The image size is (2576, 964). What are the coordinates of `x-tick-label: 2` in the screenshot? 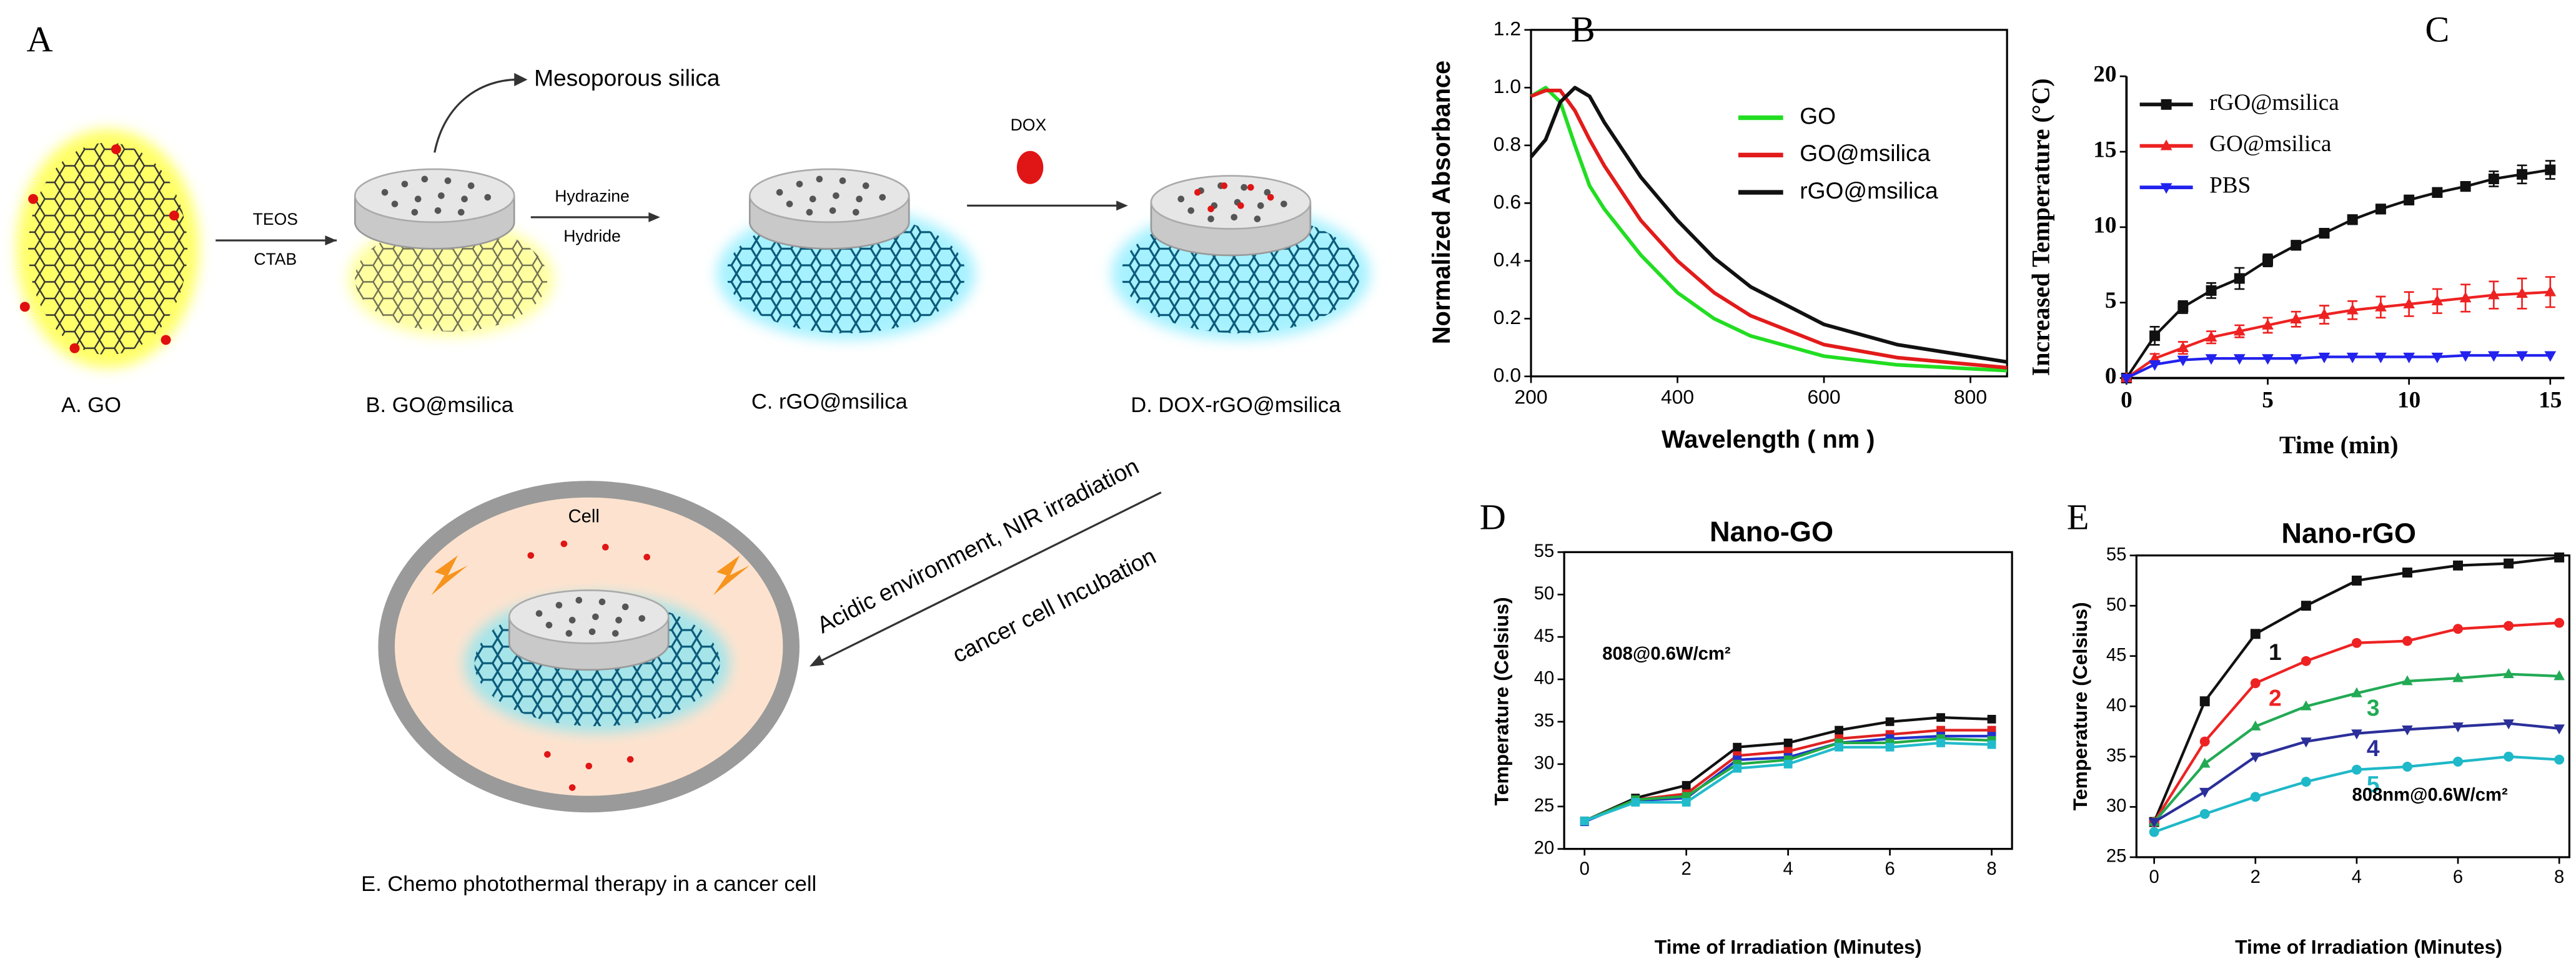 It's located at (2256, 877).